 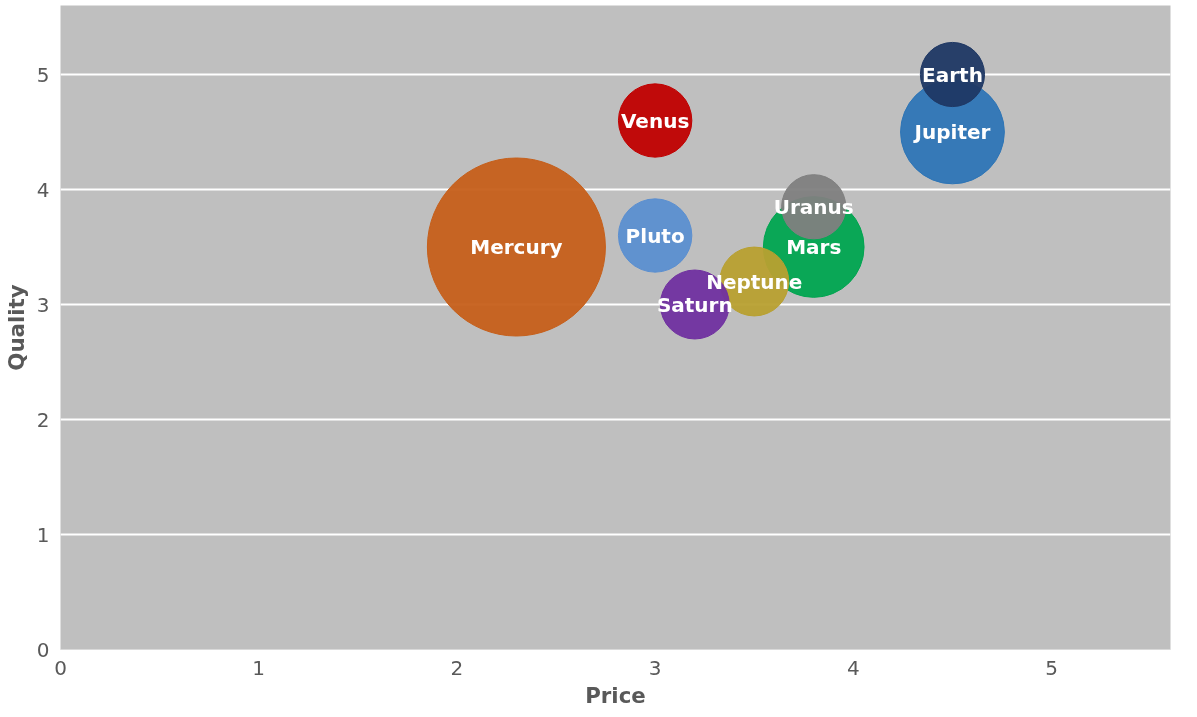 I want to click on x-tick-label: 0, so click(x=60, y=667).